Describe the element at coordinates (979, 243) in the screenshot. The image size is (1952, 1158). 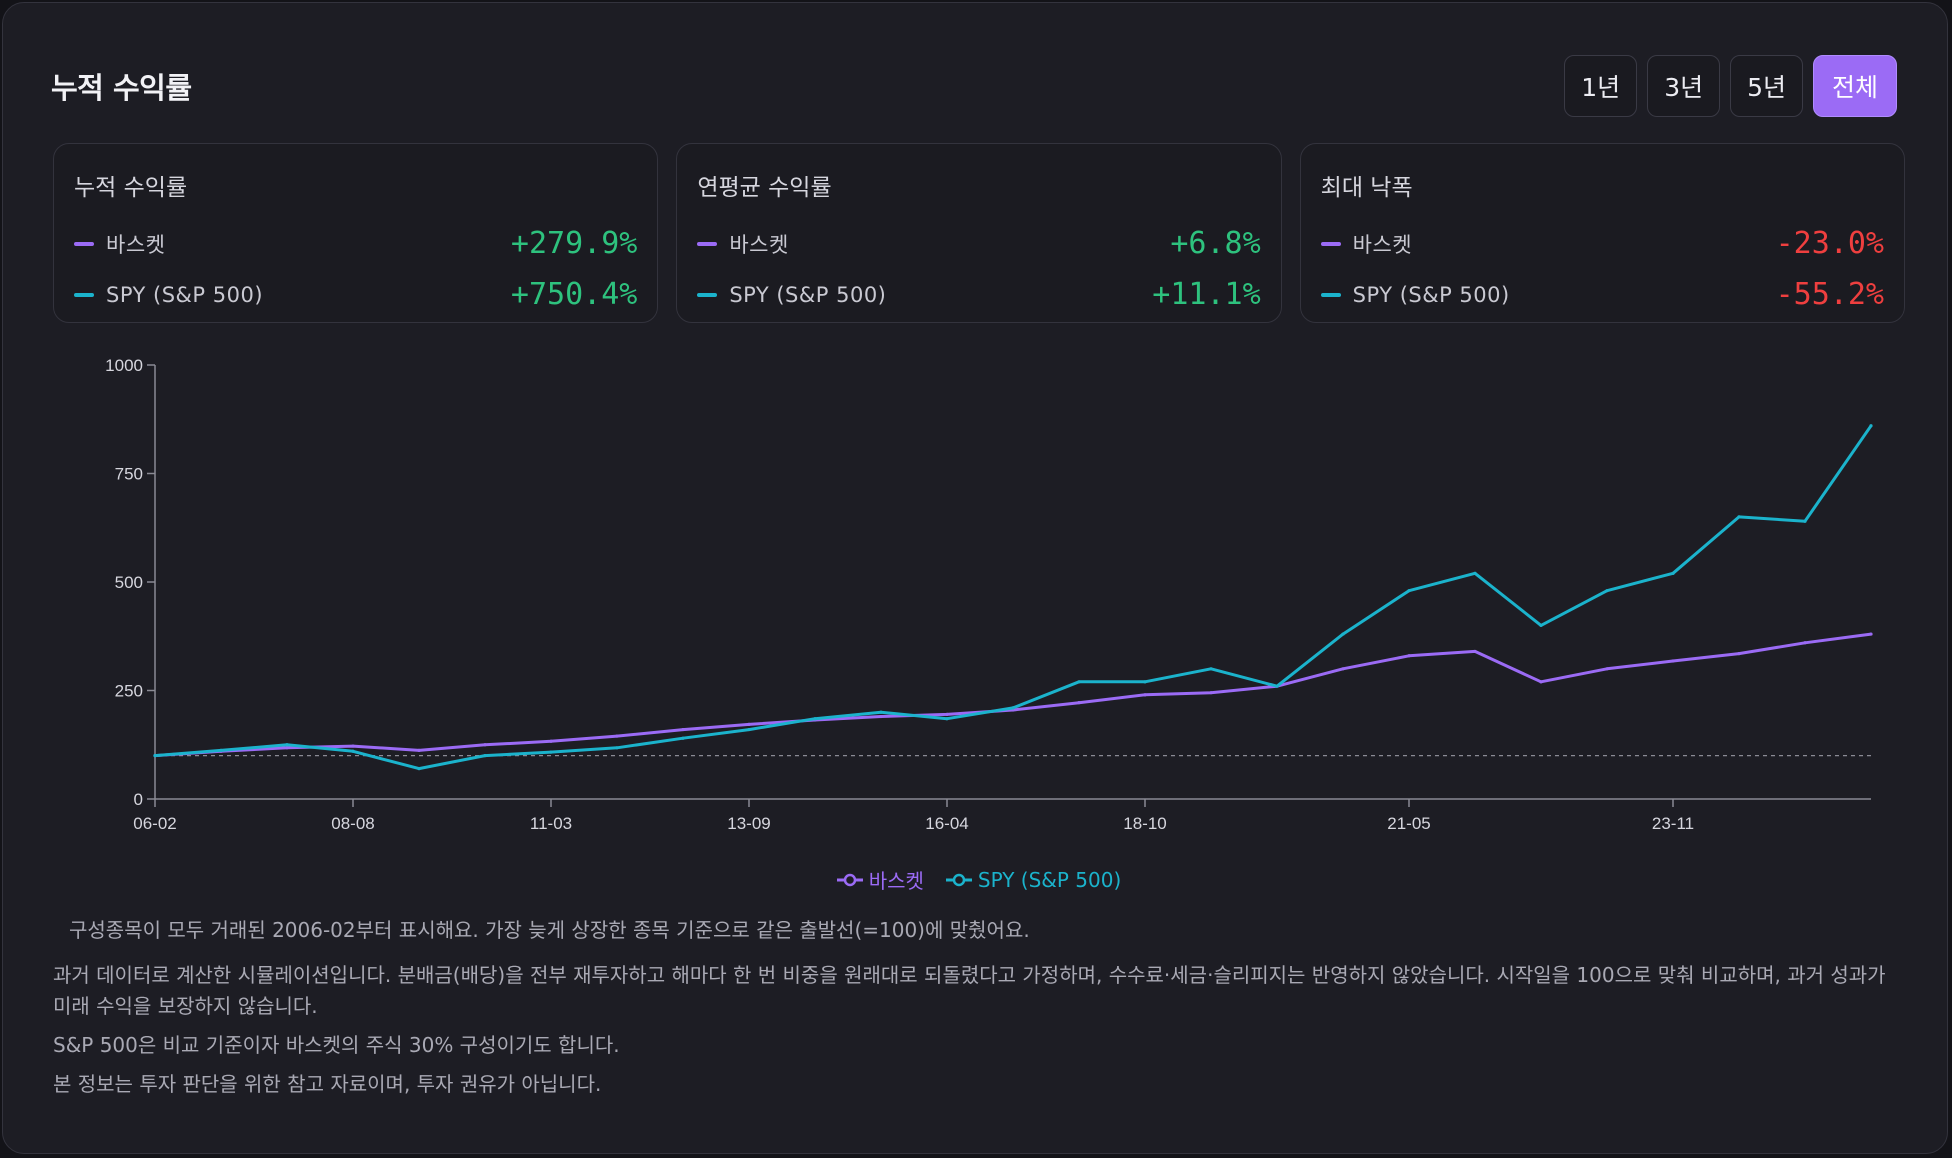
I see `stat-row-basket: 바스켓 +6.8%` at that location.